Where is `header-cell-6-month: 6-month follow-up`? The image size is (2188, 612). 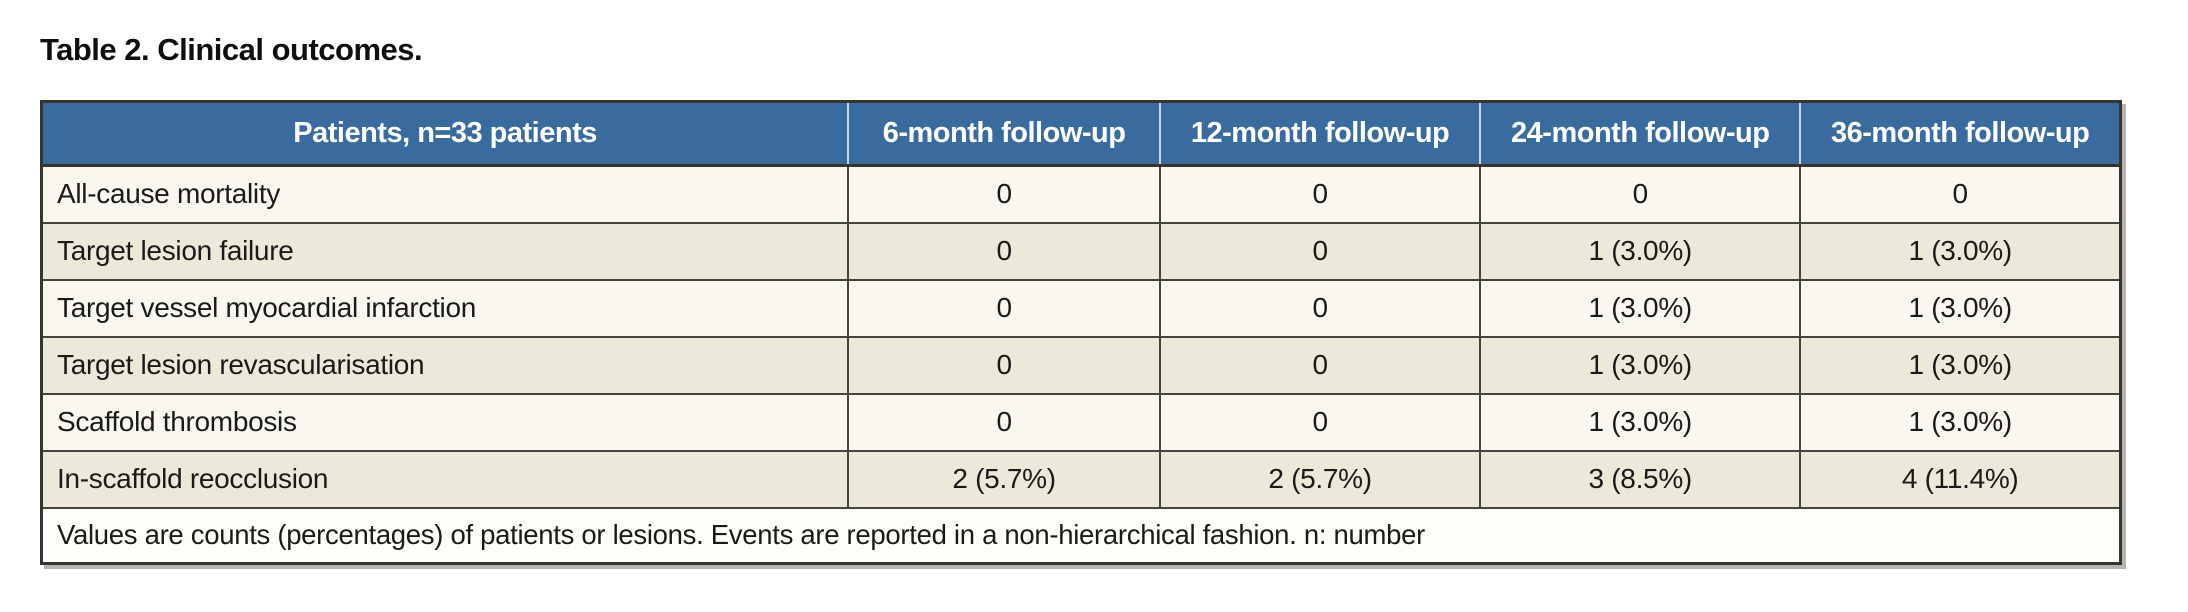
header-cell-6-month: 6-month follow-up is located at coordinates (1003, 134).